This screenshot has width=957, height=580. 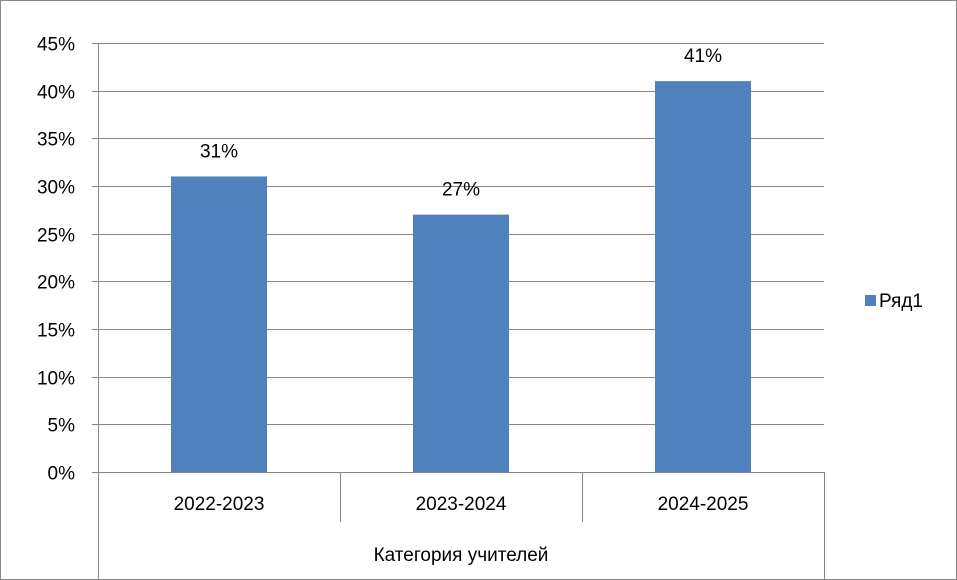 What do you see at coordinates (901, 301) in the screenshot?
I see `legend-label: Ряд1` at bounding box center [901, 301].